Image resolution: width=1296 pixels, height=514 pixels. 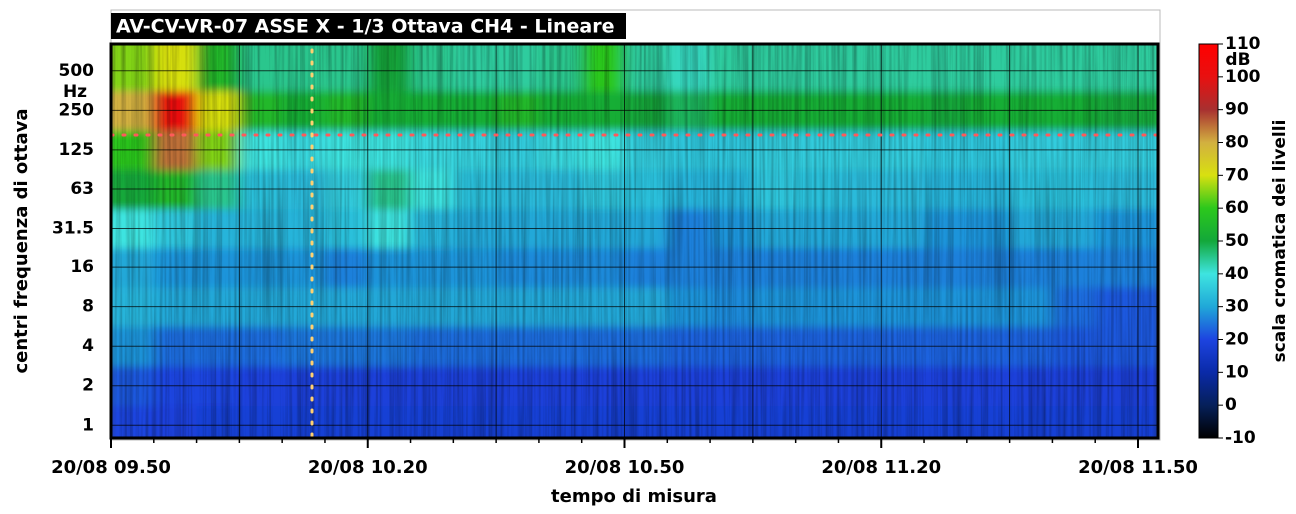 I want to click on y-tick-label: 500, so click(x=77, y=71).